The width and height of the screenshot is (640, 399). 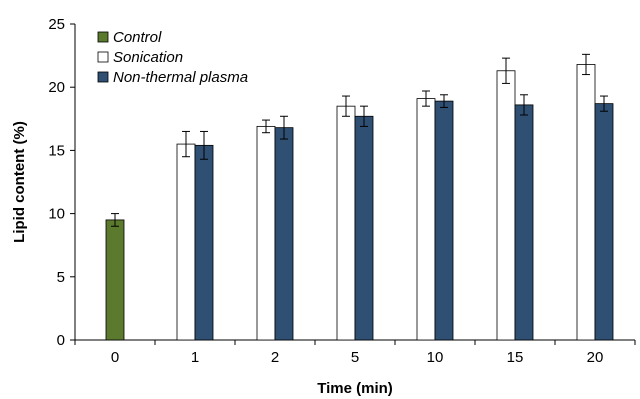 What do you see at coordinates (61, 340) in the screenshot?
I see `y-tick-label: 0` at bounding box center [61, 340].